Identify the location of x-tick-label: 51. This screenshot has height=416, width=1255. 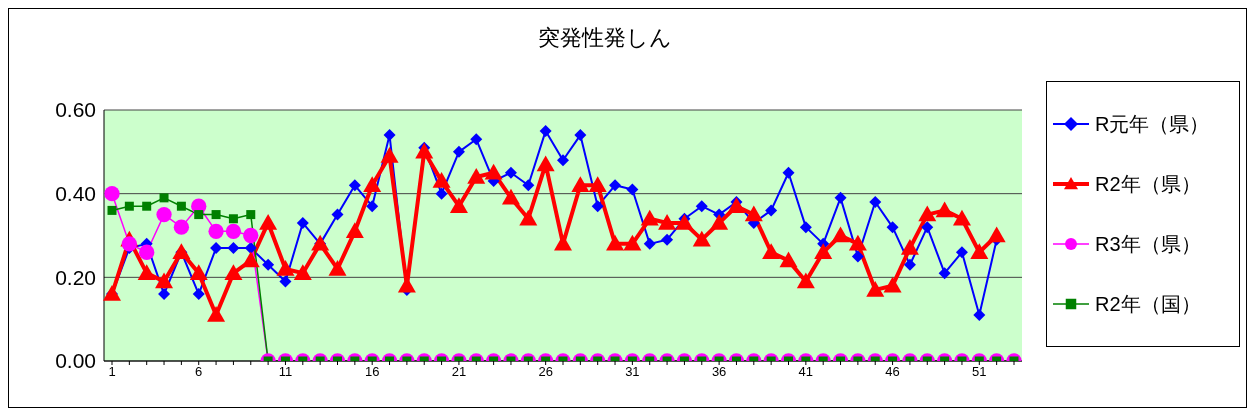
(979, 372).